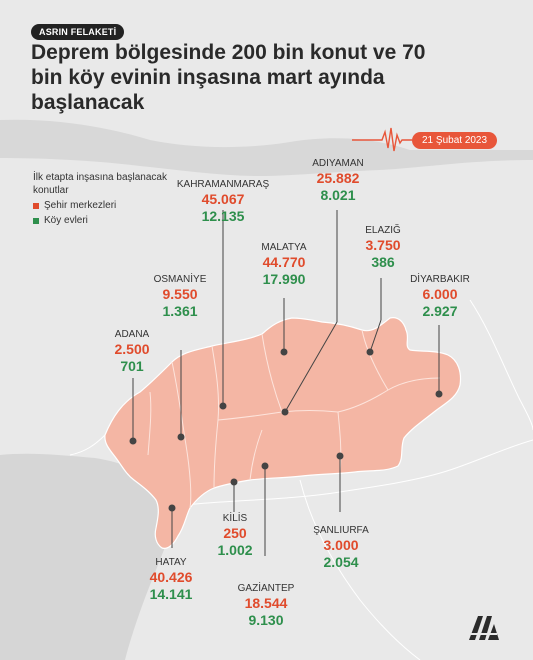 Image resolution: width=533 pixels, height=660 pixels. Describe the element at coordinates (484, 628) in the screenshot. I see `aa-logo` at that location.